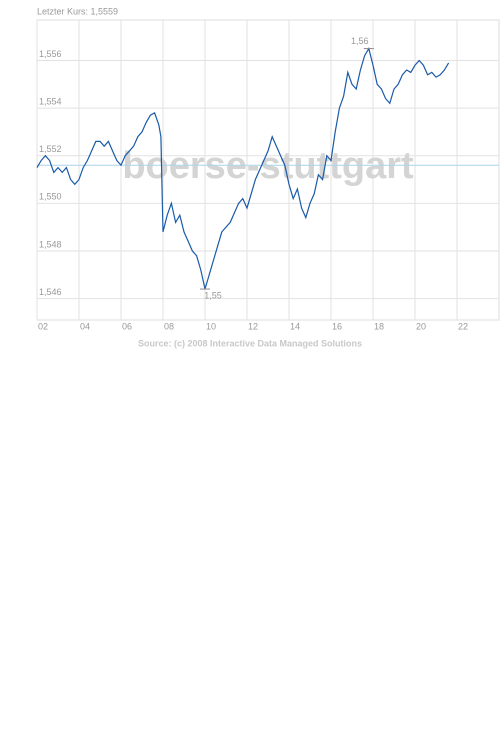 This screenshot has height=735, width=500. I want to click on y-tick-label: 1,556, so click(50, 54).